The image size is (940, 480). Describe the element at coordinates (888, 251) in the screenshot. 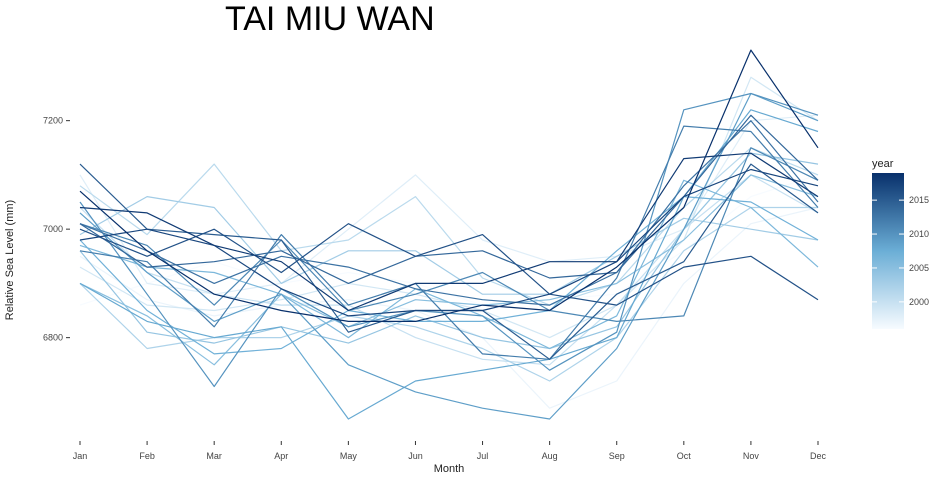

I see `legend-colorbar` at that location.